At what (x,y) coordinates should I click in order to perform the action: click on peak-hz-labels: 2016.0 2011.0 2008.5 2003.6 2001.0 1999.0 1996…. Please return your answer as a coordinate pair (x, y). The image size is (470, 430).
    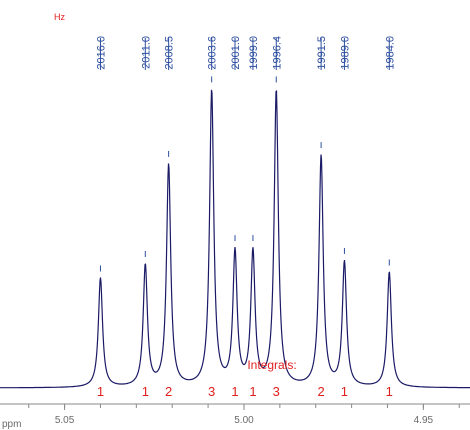
    Looking at the image, I should click on (245, 53).